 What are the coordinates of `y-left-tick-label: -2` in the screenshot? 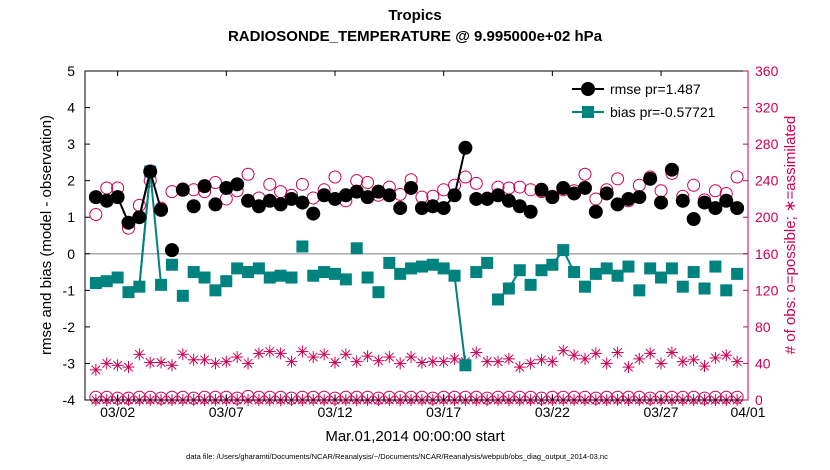 It's located at (69, 327).